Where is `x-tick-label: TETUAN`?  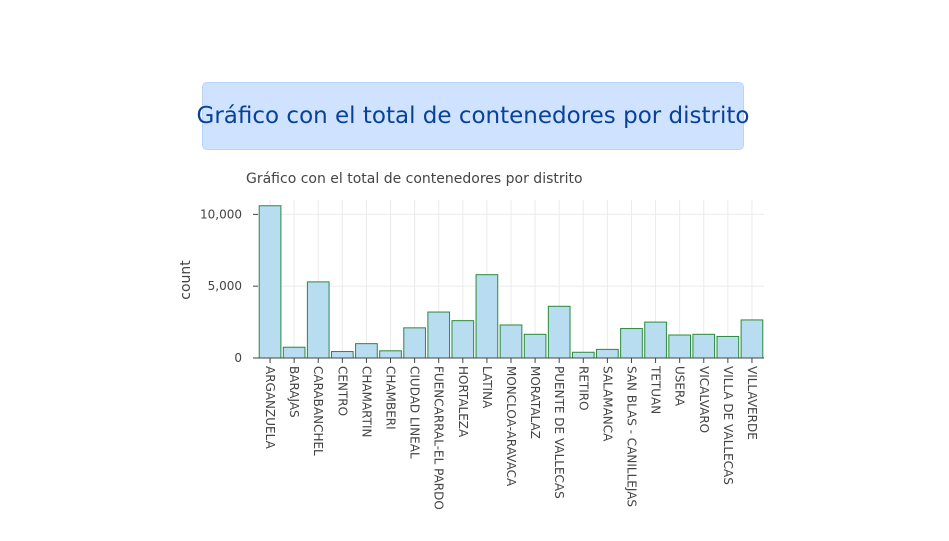 x-tick-label: TETUAN is located at coordinates (656, 389).